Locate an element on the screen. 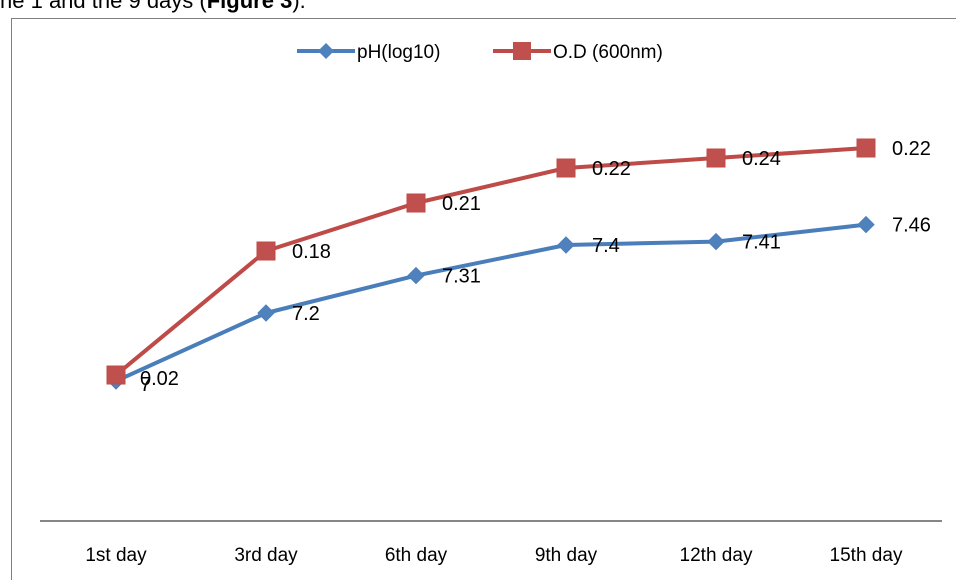 The image size is (956, 580). ph-data-label: 7 is located at coordinates (145, 385).